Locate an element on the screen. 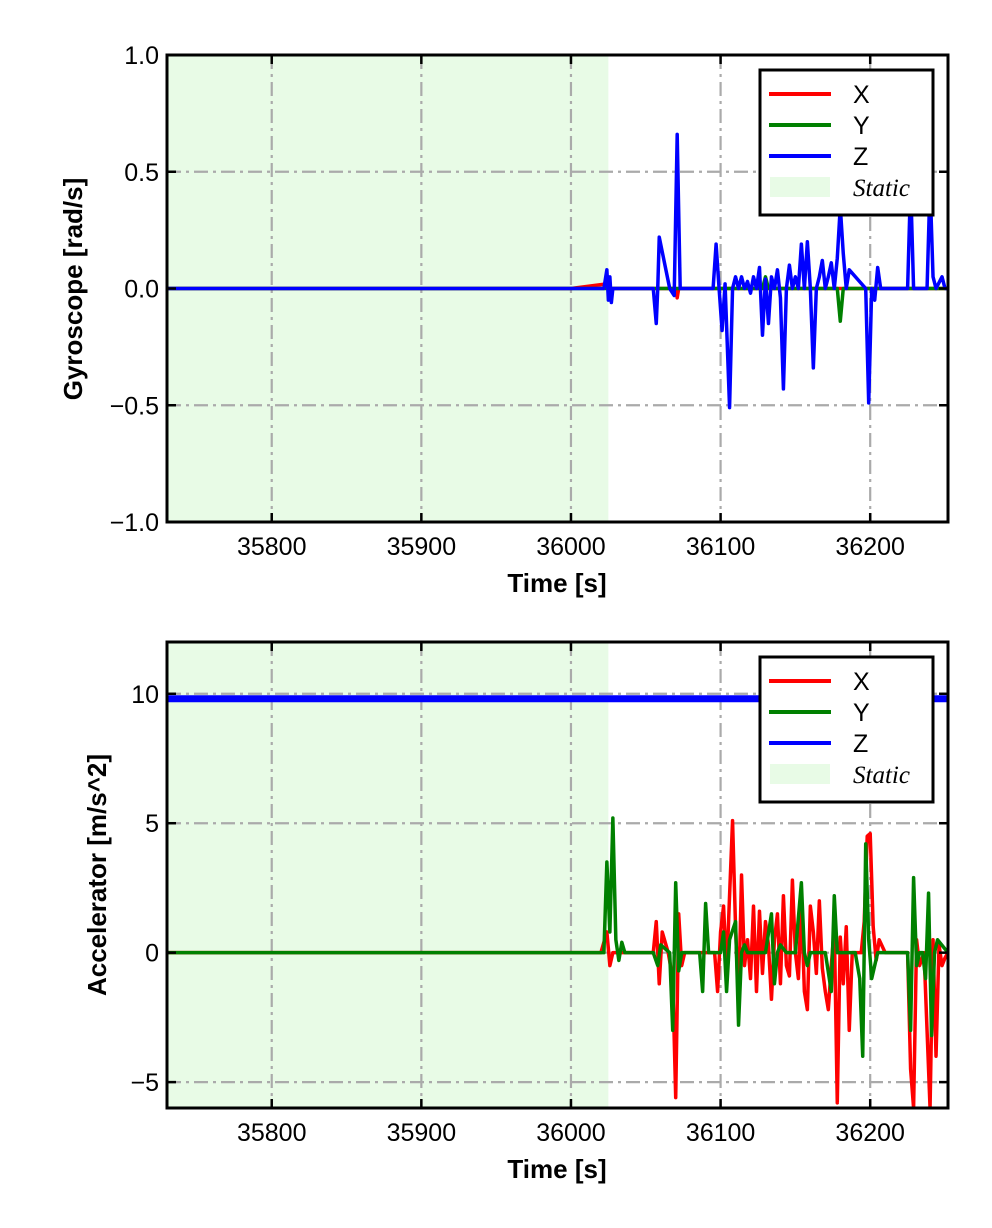 This screenshot has height=1228, width=992. accel-x-tick-label: 35900 is located at coordinates (422, 1133).